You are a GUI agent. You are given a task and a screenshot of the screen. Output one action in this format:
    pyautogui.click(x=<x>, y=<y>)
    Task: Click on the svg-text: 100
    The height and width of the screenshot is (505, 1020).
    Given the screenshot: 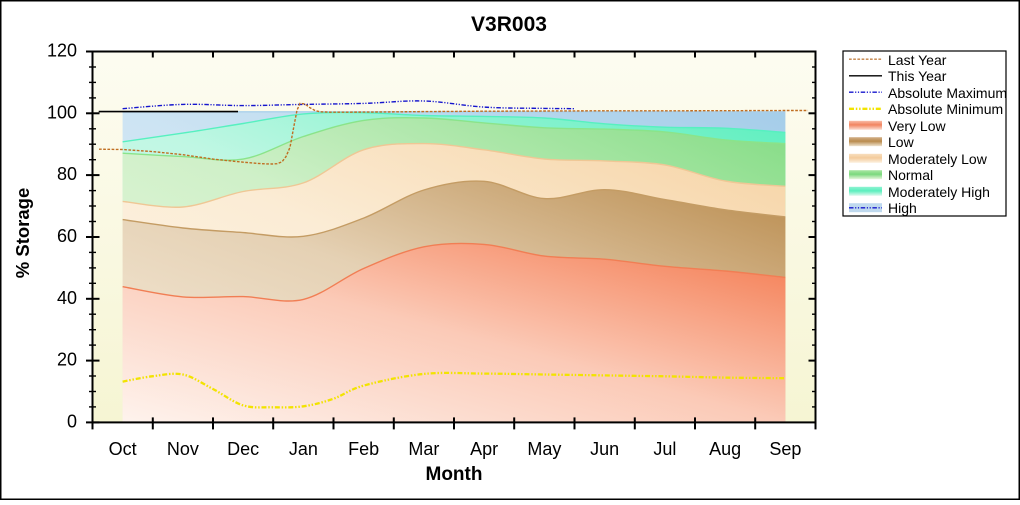 What is the action you would take?
    pyautogui.click(x=62, y=112)
    